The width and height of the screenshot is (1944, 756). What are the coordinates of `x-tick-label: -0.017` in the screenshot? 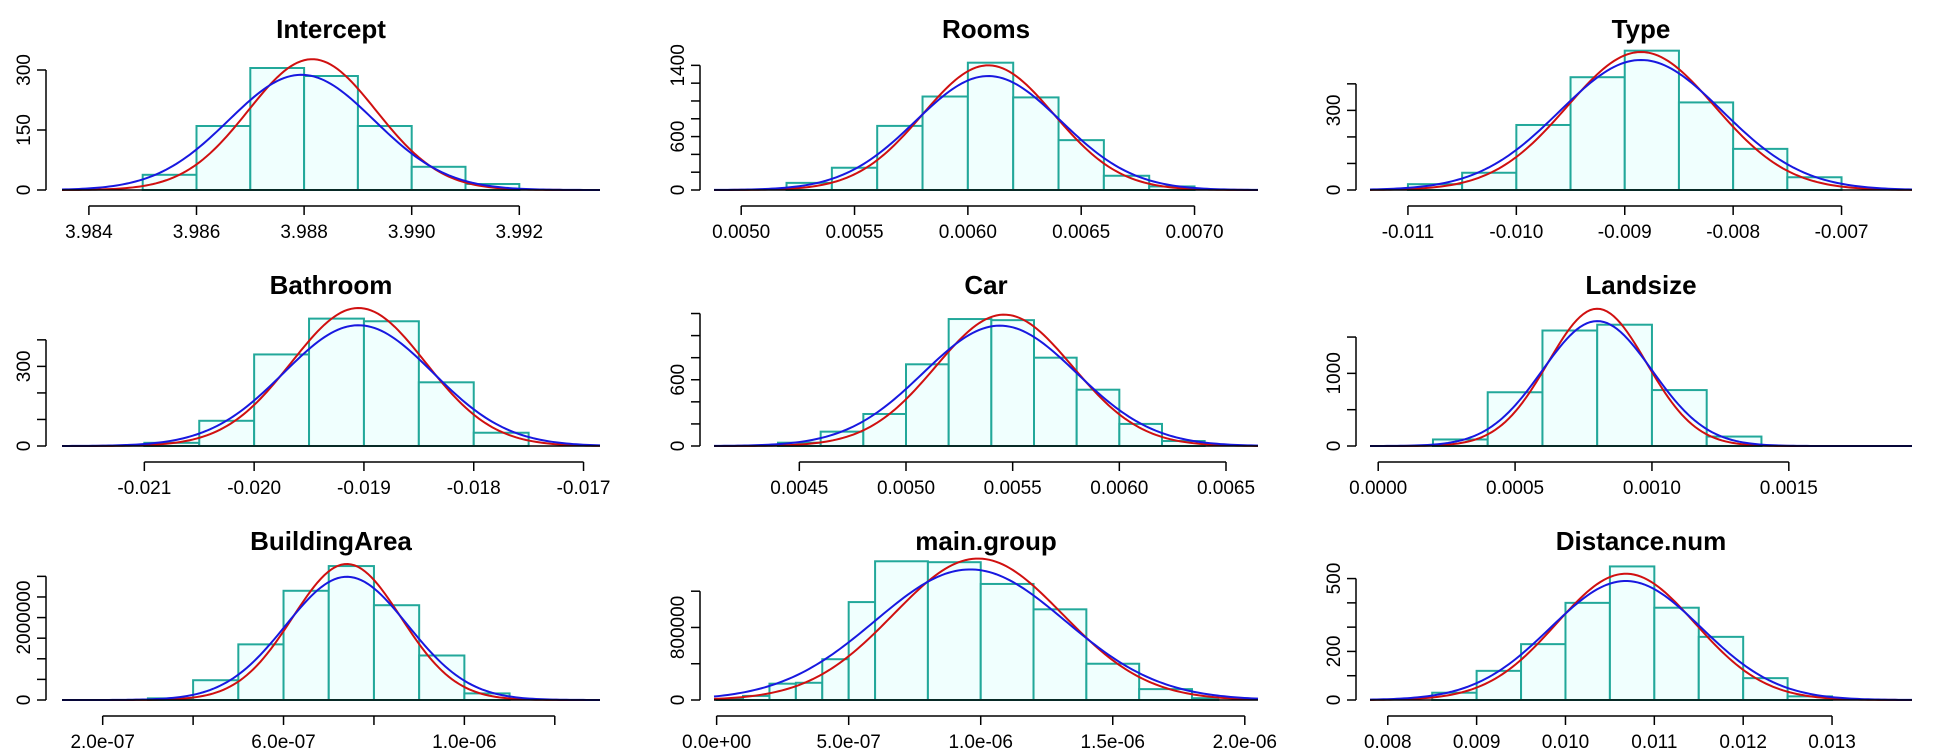 It's located at (584, 488).